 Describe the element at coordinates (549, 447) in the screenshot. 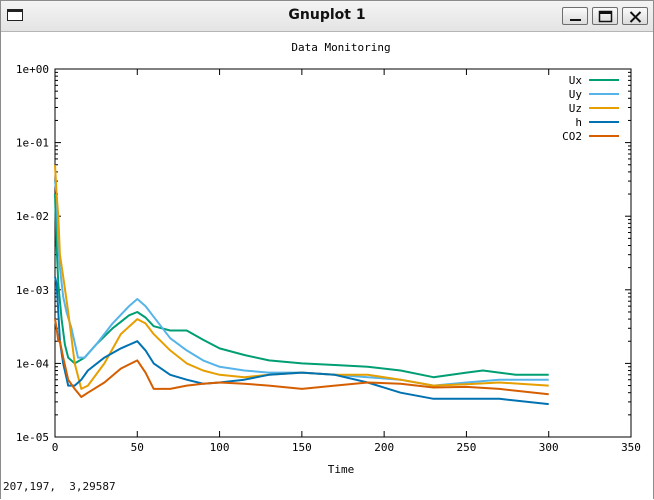

I see `x-tick-label: 300` at that location.